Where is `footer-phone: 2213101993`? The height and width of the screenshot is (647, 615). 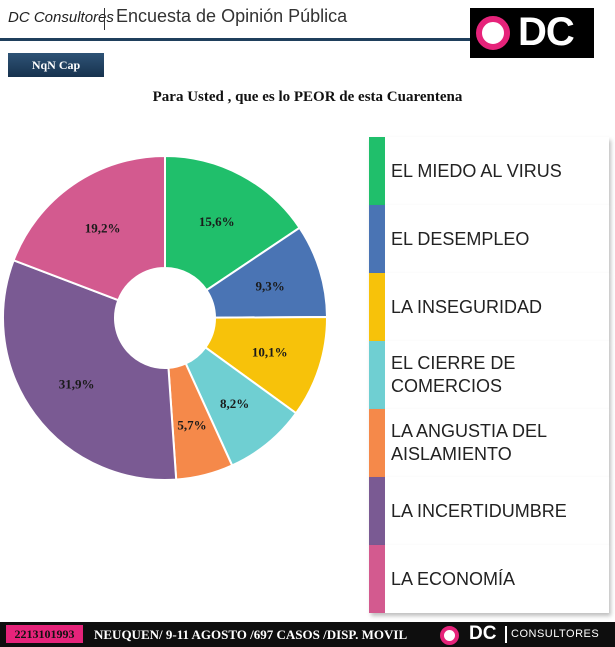 footer-phone: 2213101993 is located at coordinates (44, 634).